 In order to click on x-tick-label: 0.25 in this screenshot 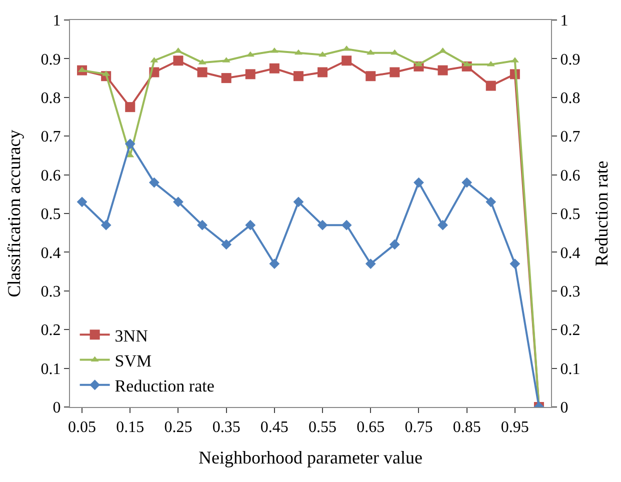, I will do `click(178, 427)`.